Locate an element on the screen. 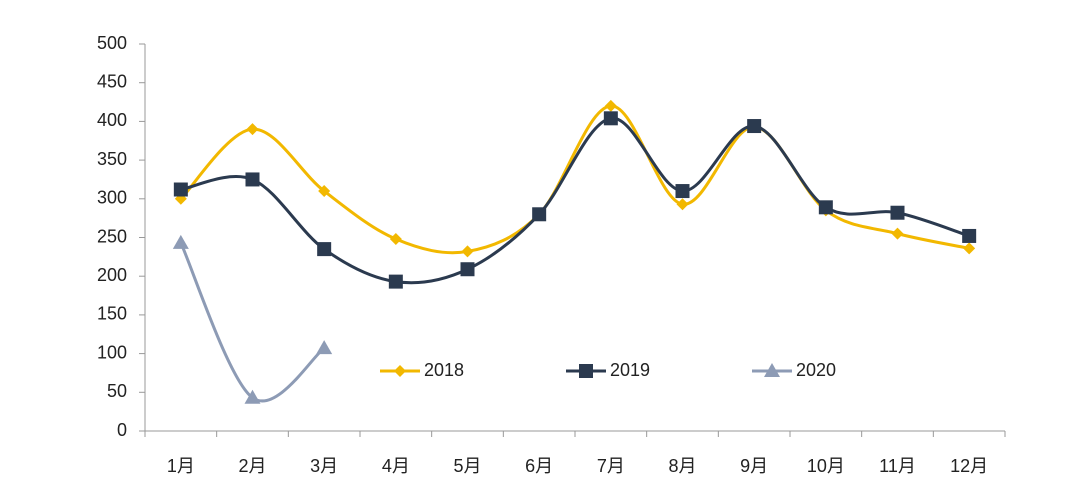 This screenshot has width=1080, height=501. y-tick-label: 100 is located at coordinates (112, 352).